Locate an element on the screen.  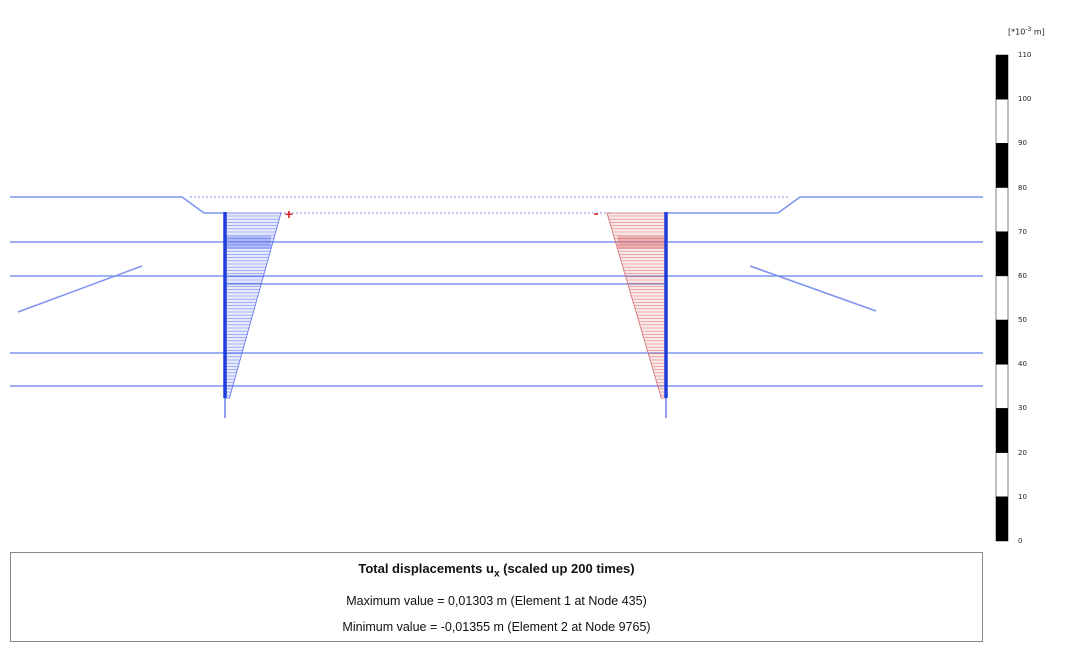
scale-tick-label: 30 is located at coordinates (1022, 408).